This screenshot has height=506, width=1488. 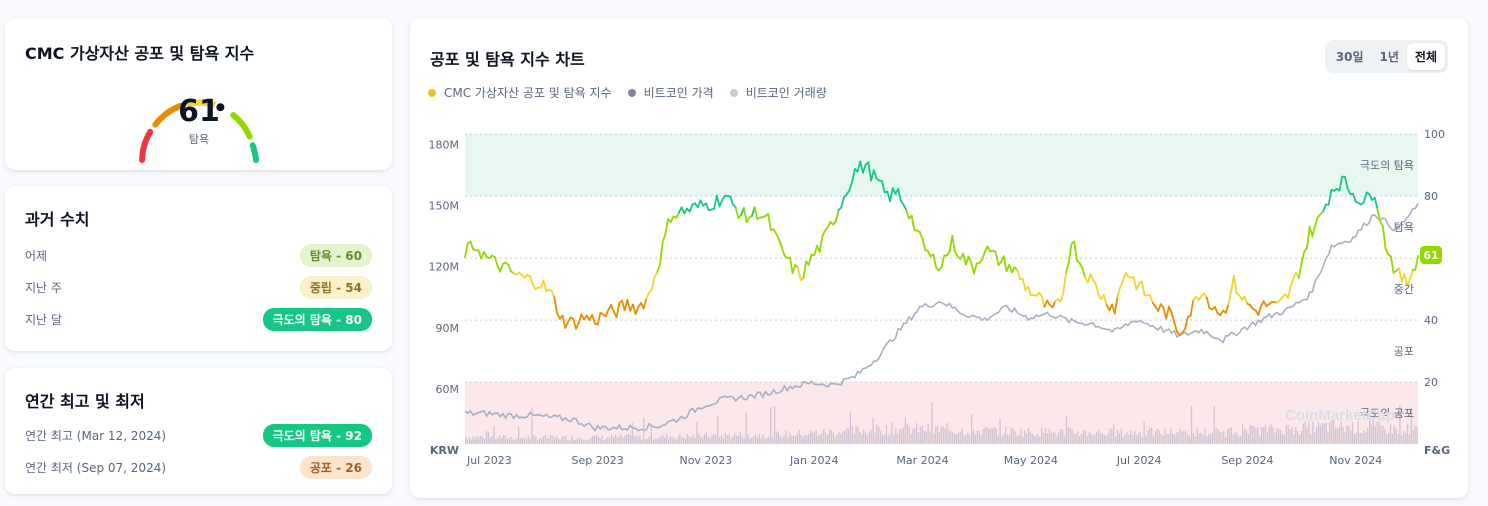 I want to click on row-label: 연간 최저 (Sep 07, 2024), so click(x=96, y=467).